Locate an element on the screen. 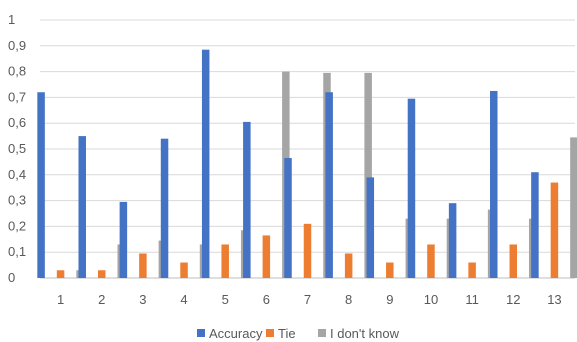 The image size is (577, 342). x-tick-label: 9 is located at coordinates (389, 299).